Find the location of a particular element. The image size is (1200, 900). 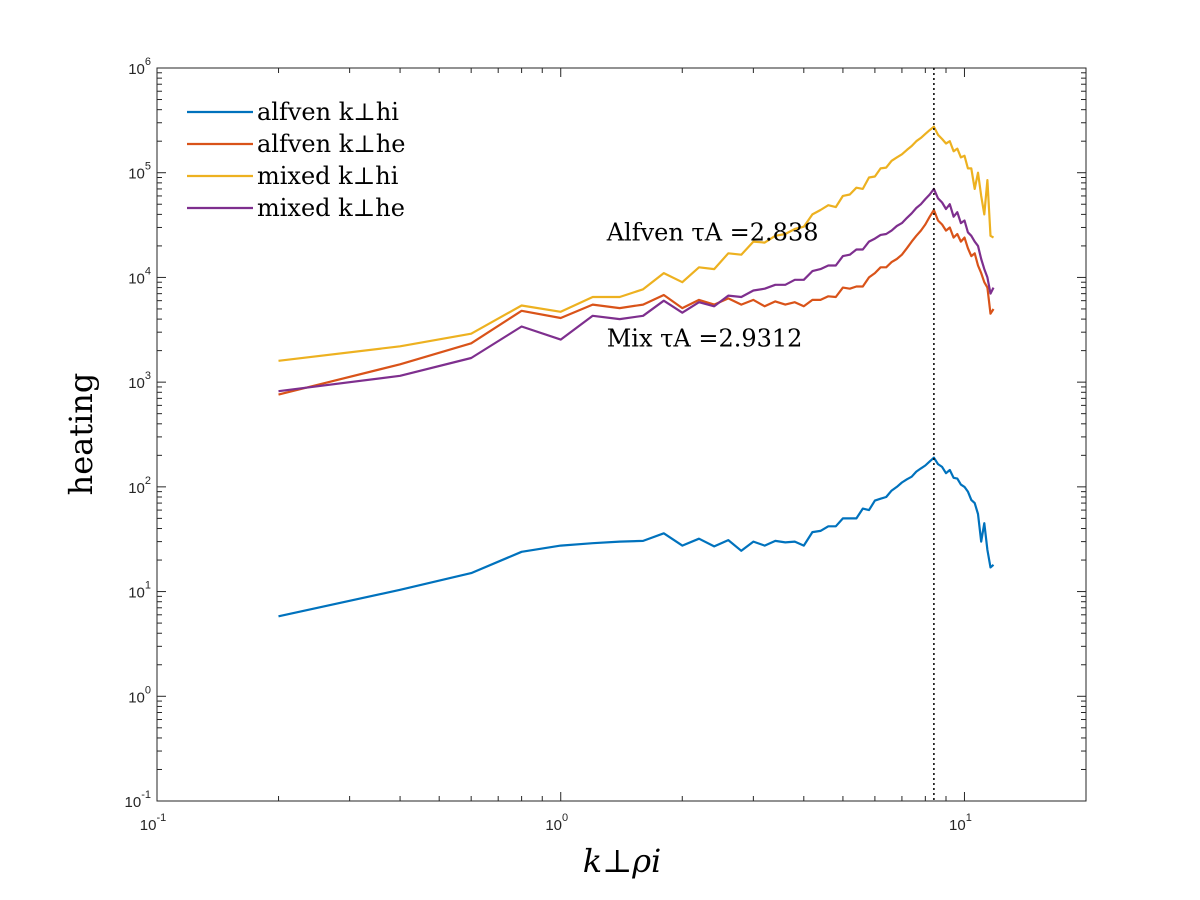

legend-label-1: alfven k⊥he is located at coordinates (331, 144).